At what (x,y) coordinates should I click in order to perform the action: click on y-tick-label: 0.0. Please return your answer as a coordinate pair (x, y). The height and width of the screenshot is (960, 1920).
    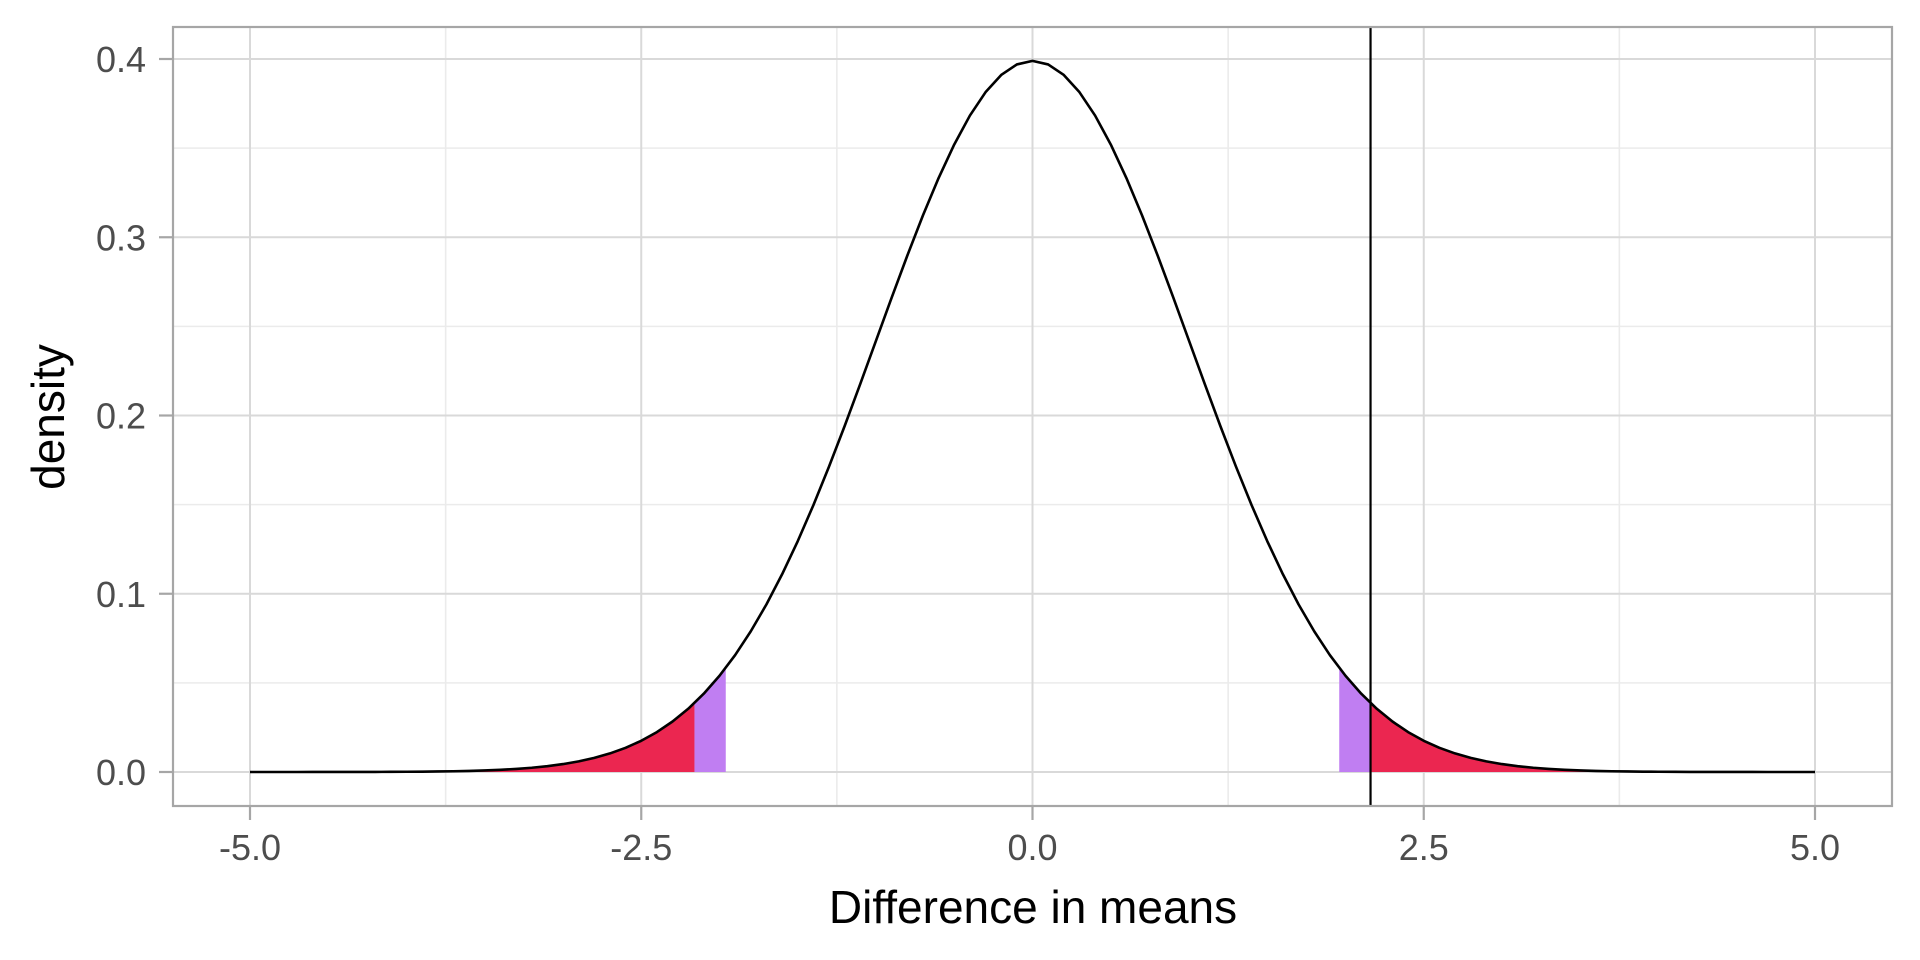
    Looking at the image, I should click on (121, 772).